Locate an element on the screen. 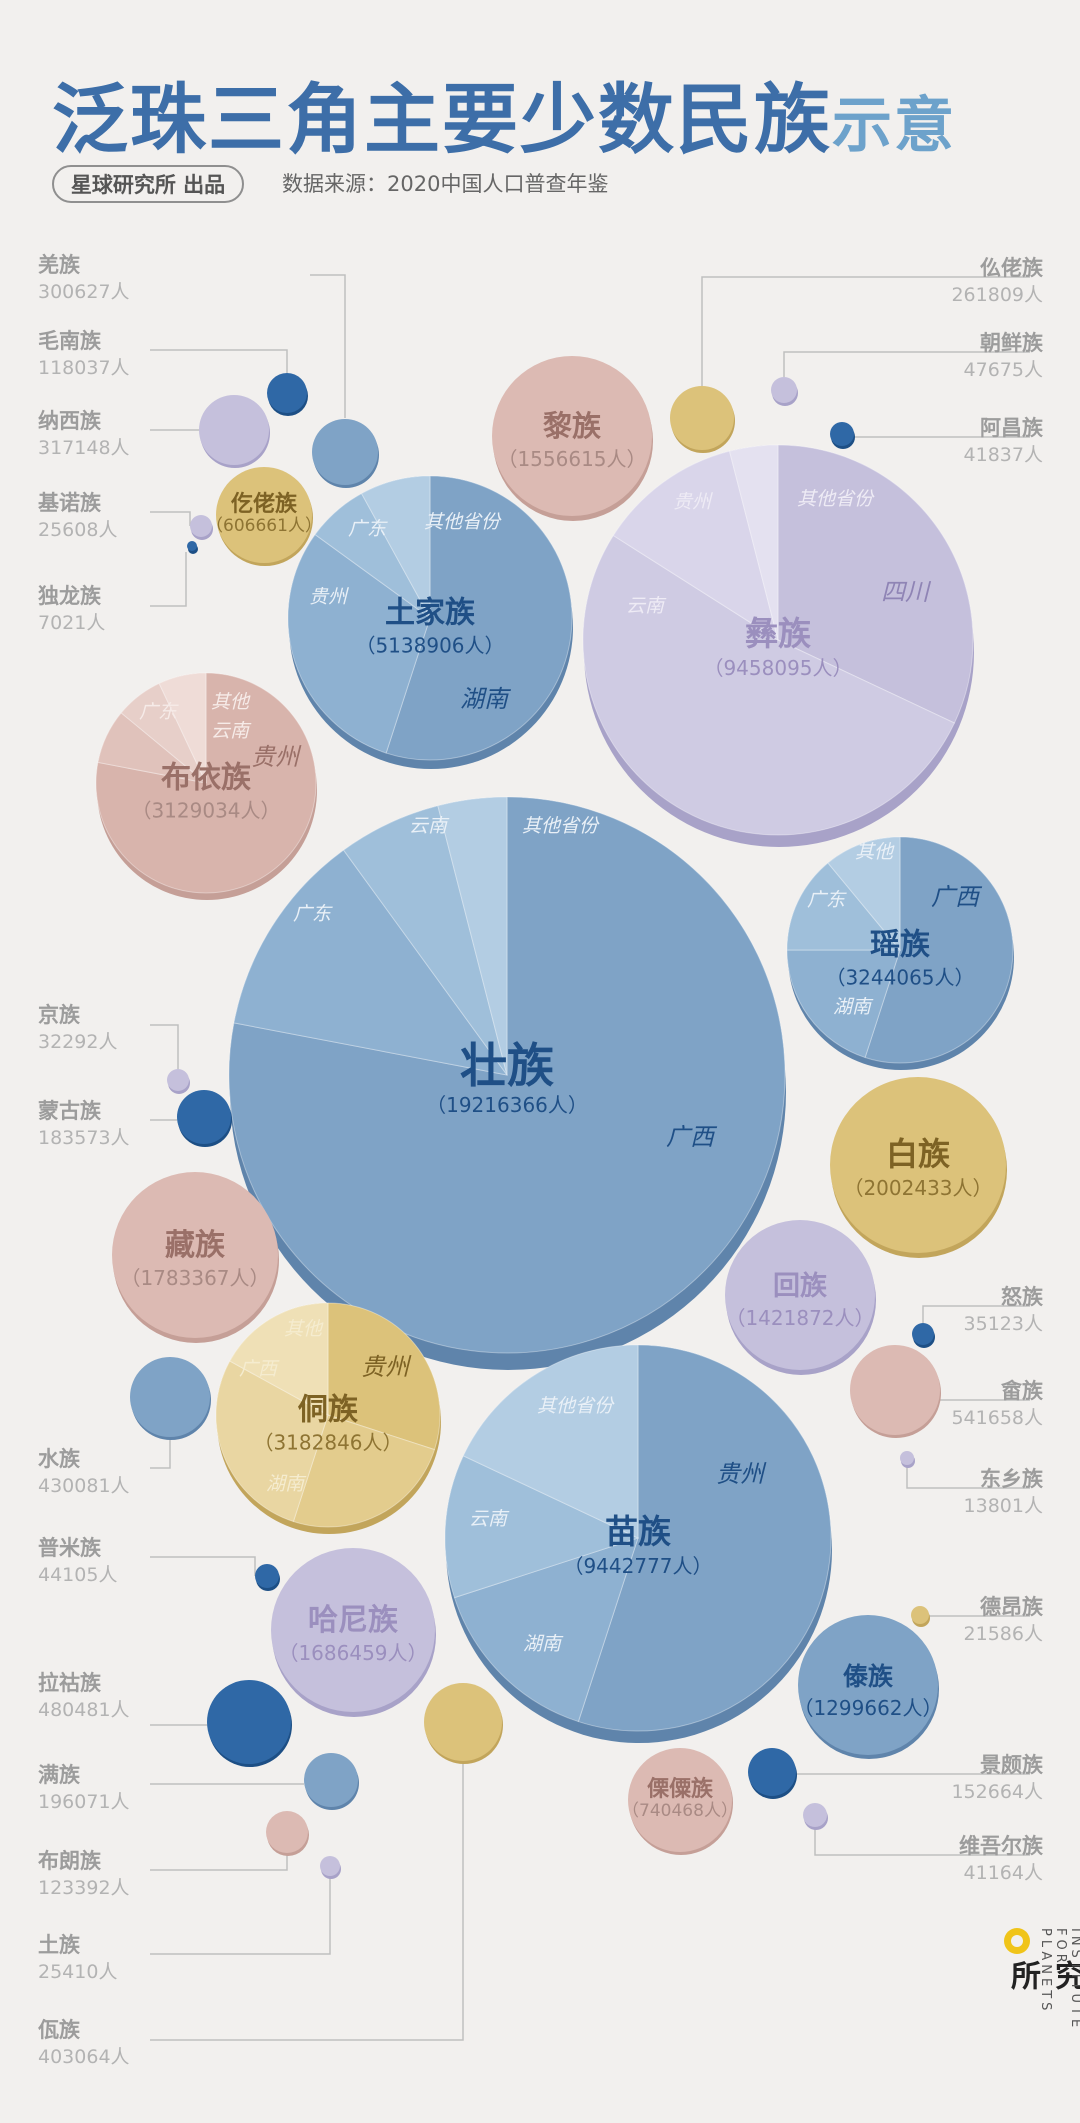 The height and width of the screenshot is (2123, 1080). bubble-name: 回族 is located at coordinates (800, 1286).